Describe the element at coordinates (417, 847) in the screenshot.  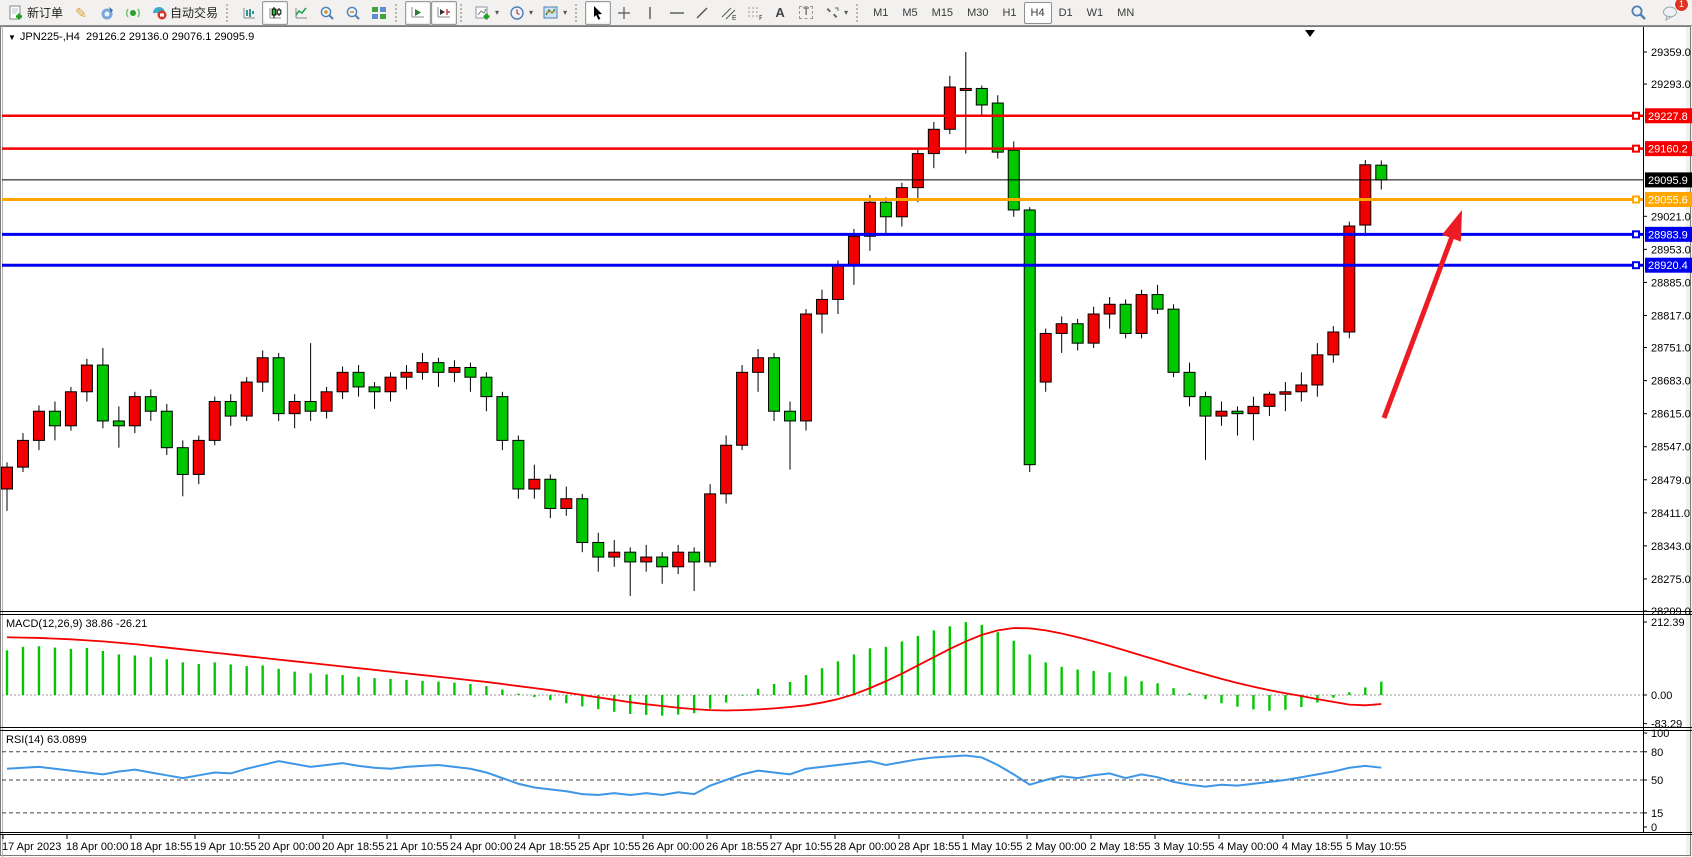
I see `svg-text: 21 Apr 10:55` at that location.